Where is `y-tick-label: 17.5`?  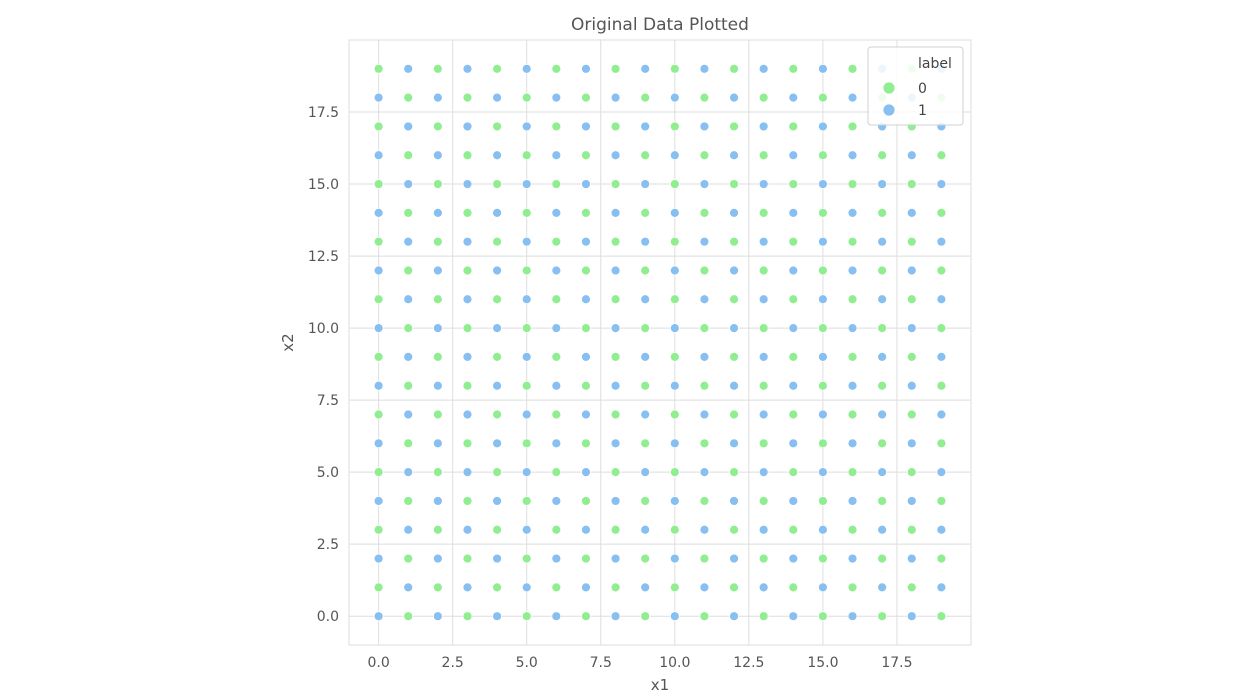
y-tick-label: 17.5 is located at coordinates (323, 113).